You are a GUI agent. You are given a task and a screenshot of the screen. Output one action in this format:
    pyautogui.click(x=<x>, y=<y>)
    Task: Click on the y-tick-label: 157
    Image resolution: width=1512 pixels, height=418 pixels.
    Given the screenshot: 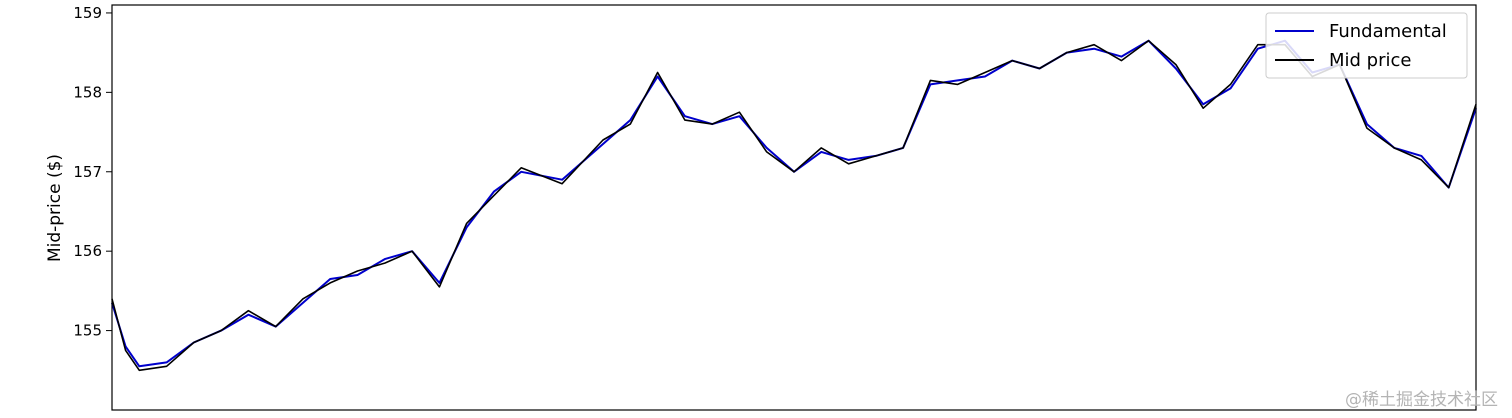 What is the action you would take?
    pyautogui.click(x=87, y=172)
    